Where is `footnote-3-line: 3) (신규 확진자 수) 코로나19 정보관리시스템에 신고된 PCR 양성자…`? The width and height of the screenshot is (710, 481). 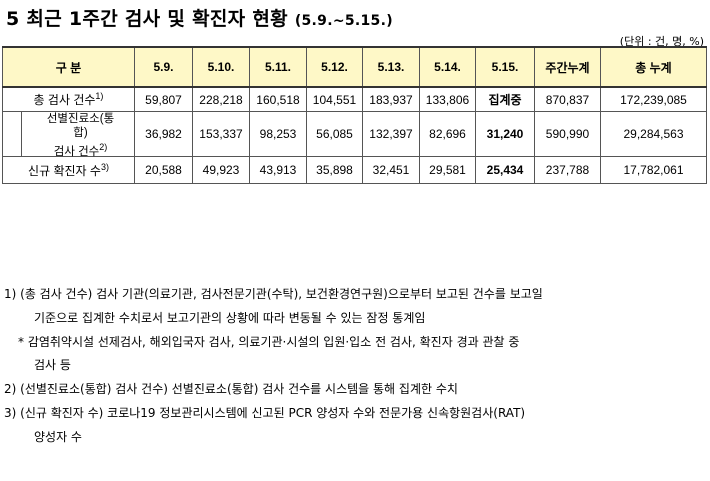
footnote-3-line: 3) (신규 확진자 수) 코로나19 정보관리시스템에 신고된 PCR 양성자… is located at coordinates (265, 412).